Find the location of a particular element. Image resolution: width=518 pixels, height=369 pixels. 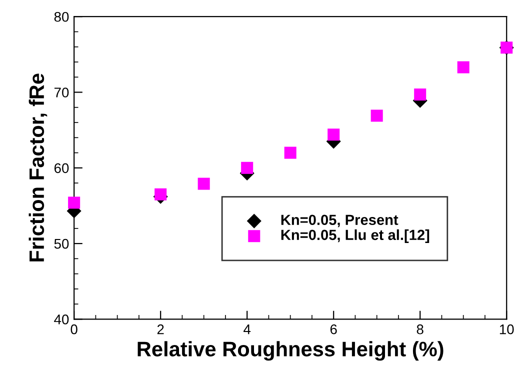

y-axis-title: Friction Factor, fRe is located at coordinates (38, 168).